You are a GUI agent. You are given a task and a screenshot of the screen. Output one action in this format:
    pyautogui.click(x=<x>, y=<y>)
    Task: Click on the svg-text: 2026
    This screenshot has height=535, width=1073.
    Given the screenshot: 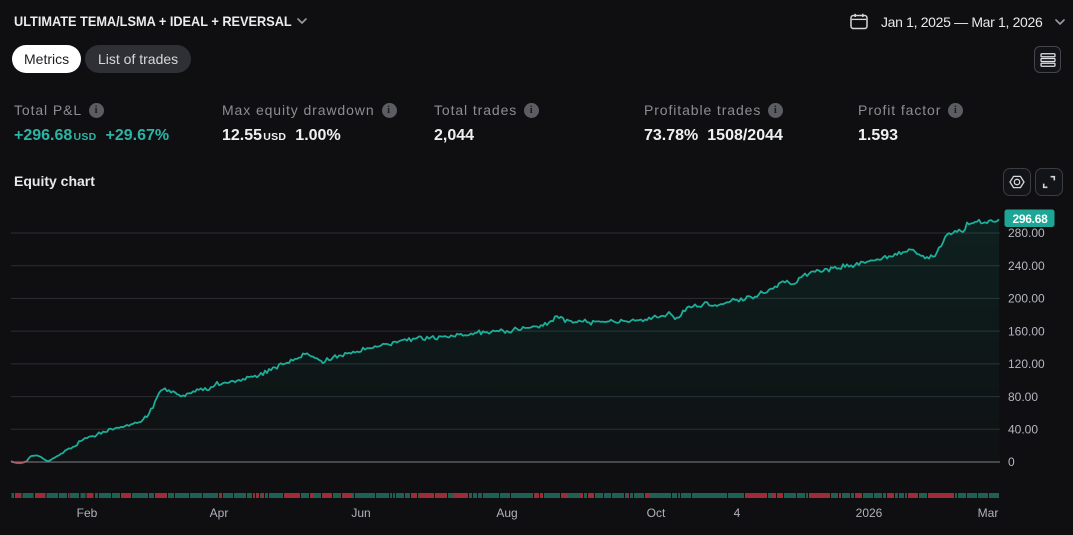 What is the action you would take?
    pyautogui.click(x=869, y=513)
    